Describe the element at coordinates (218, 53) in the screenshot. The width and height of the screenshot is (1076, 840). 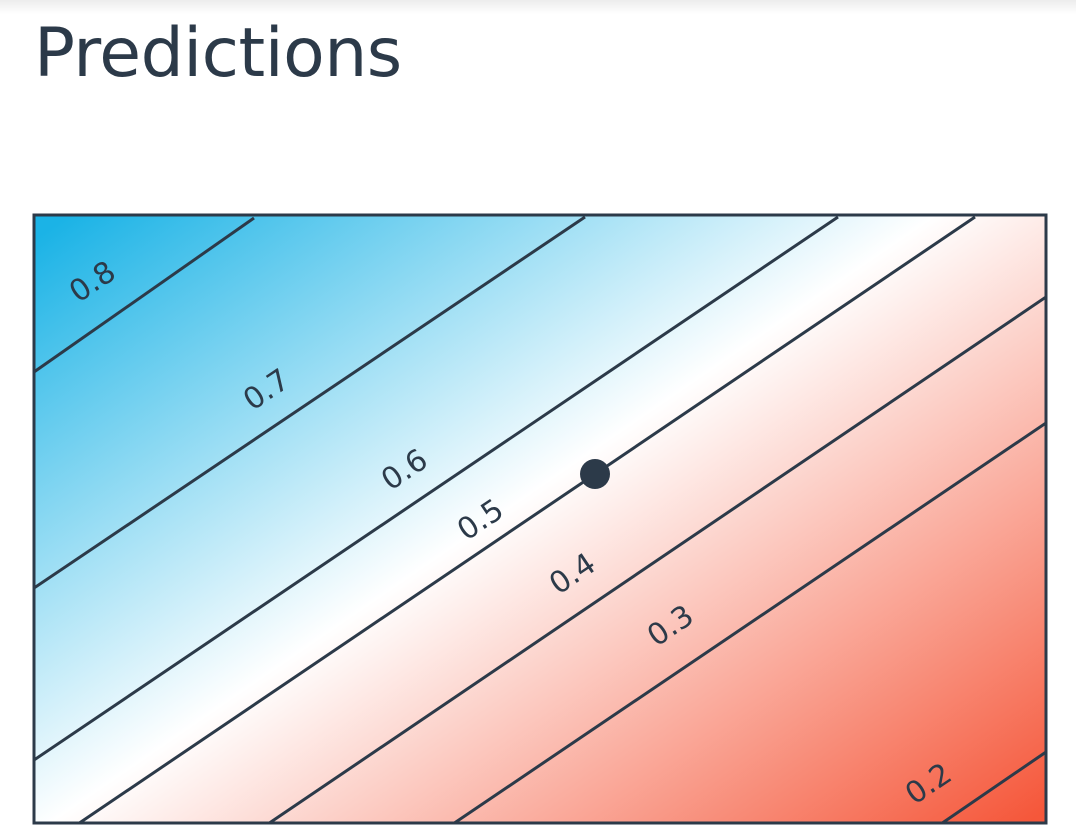
I see `page-title: Predictions` at that location.